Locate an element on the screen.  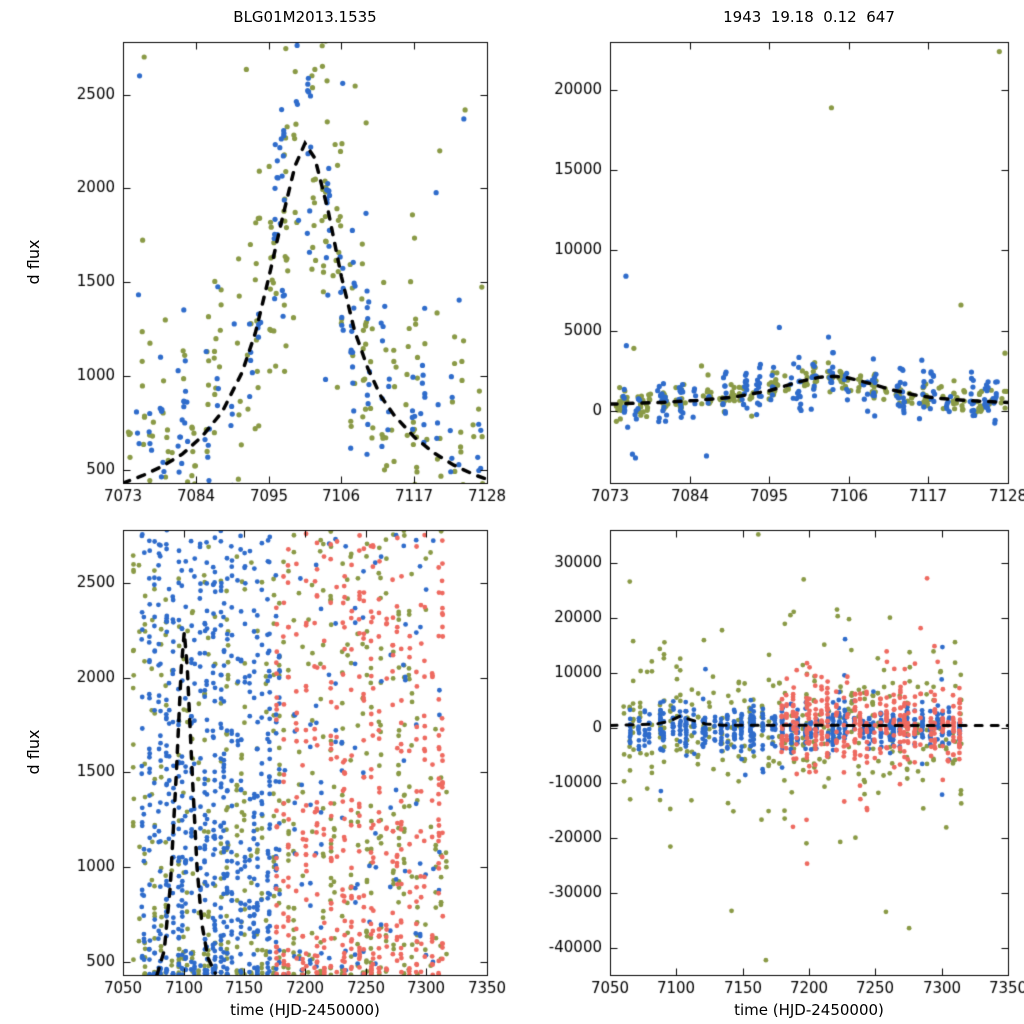
y-axis-label-d-flux-bottom: d flux is located at coordinates (33, 752).